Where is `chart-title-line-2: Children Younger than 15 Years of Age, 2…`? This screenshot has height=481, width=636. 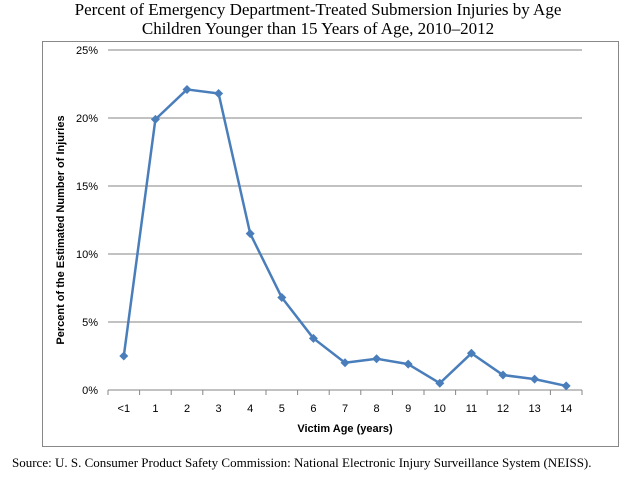 chart-title-line-2: Children Younger than 15 Years of Age, 2… is located at coordinates (318, 28).